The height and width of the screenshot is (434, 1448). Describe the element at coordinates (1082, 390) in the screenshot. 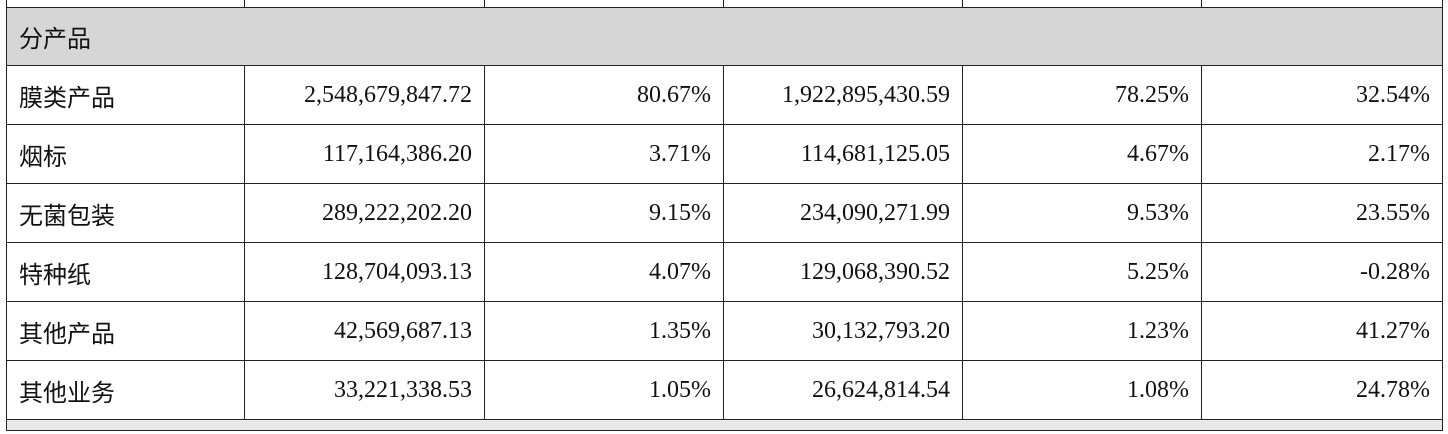

I see `table-cell: 1.08%` at that location.